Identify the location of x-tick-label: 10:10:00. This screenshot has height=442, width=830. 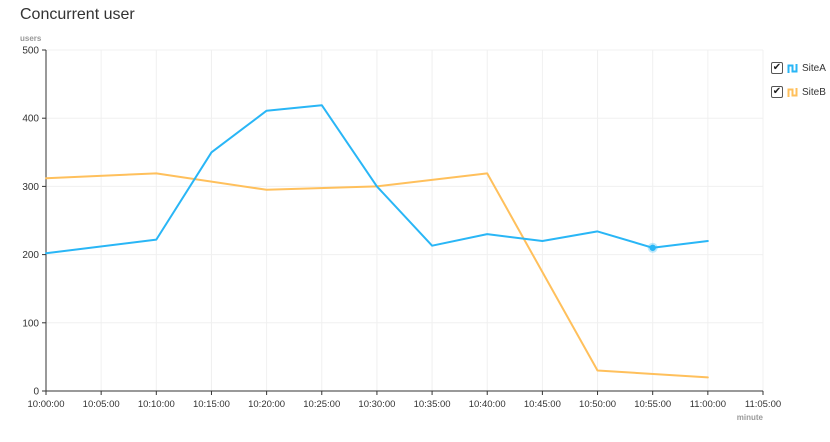
(156, 404).